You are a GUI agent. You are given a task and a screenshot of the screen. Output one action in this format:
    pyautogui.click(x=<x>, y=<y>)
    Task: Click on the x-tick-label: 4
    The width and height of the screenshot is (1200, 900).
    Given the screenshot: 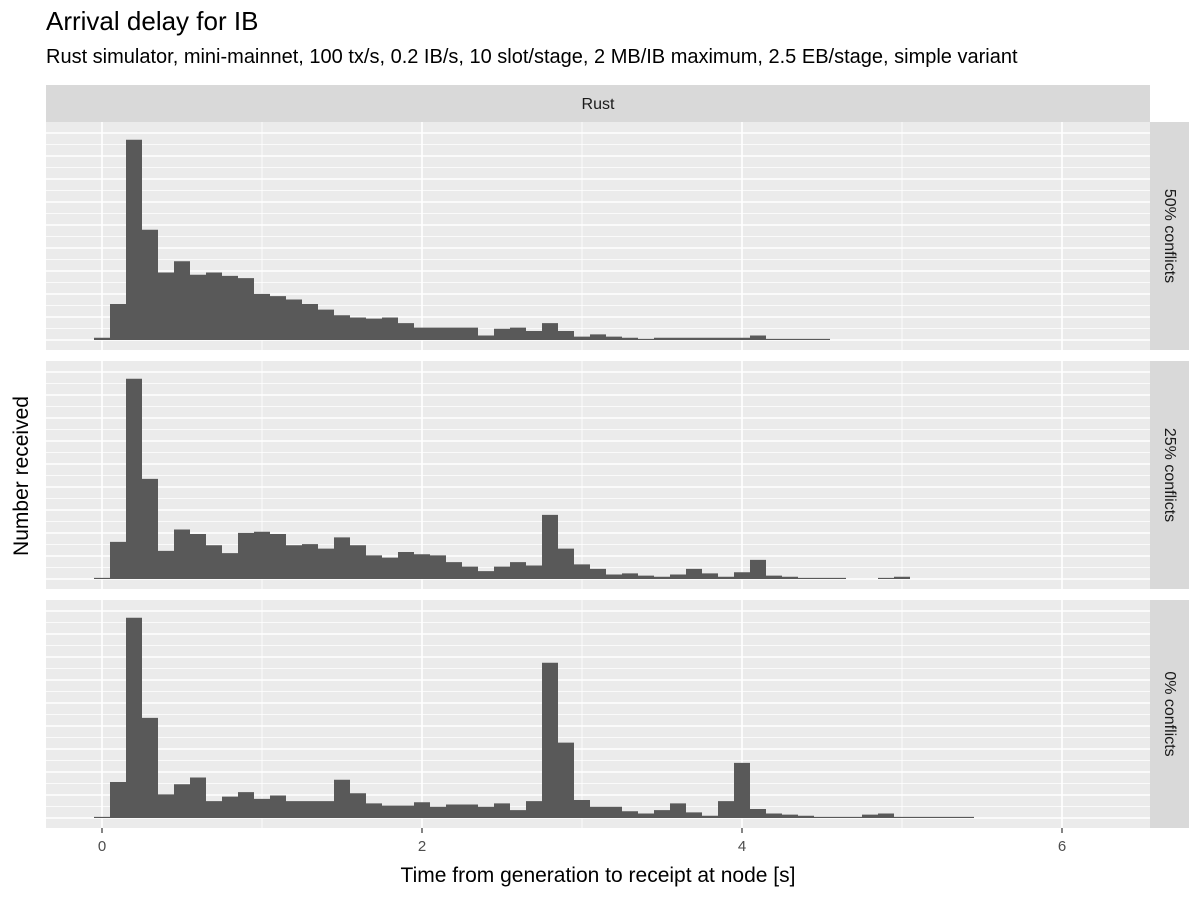 What is the action you would take?
    pyautogui.click(x=742, y=846)
    